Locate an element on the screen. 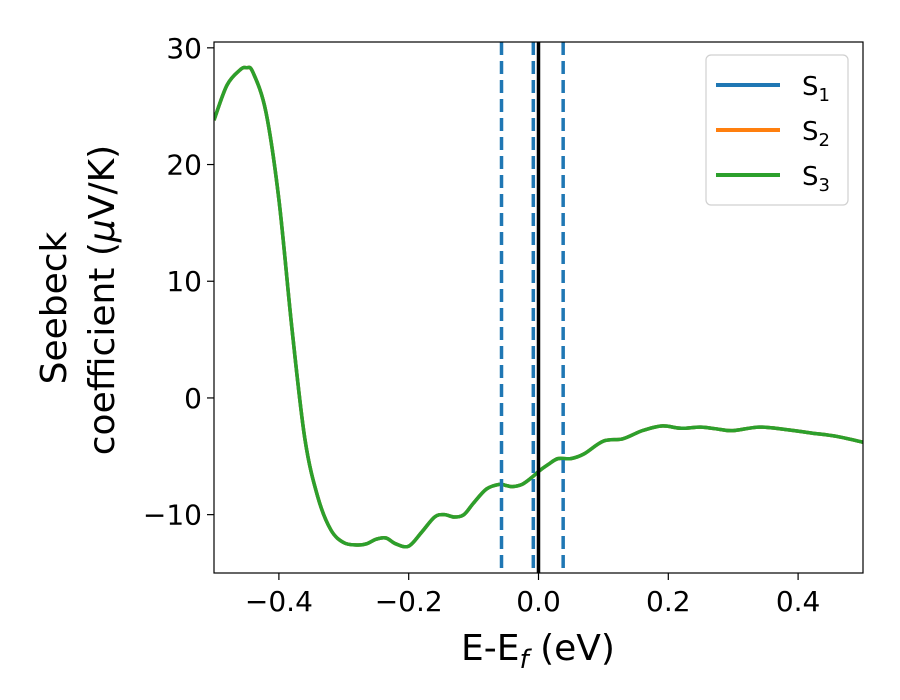 The image size is (900, 700). y-tick-label: 0 is located at coordinates (193, 398).